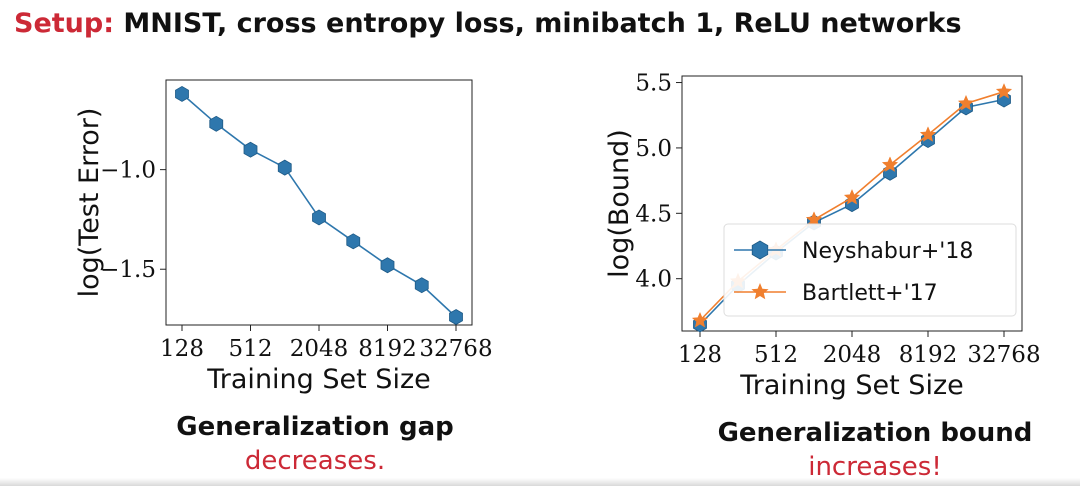 Image resolution: width=1080 pixels, height=486 pixels. Describe the element at coordinates (64, 23) in the screenshot. I see `setup-label: Setup:` at that location.